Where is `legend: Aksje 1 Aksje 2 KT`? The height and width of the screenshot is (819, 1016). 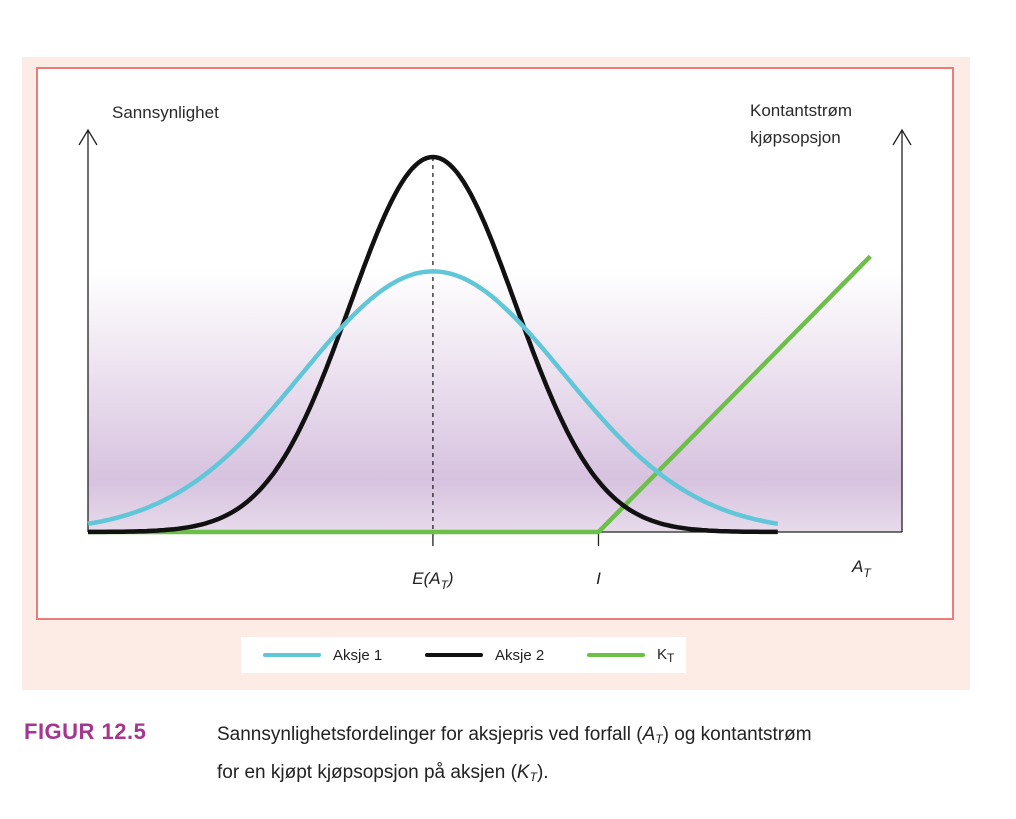
legend: Aksje 1 Aksje 2 KT is located at coordinates (463, 655).